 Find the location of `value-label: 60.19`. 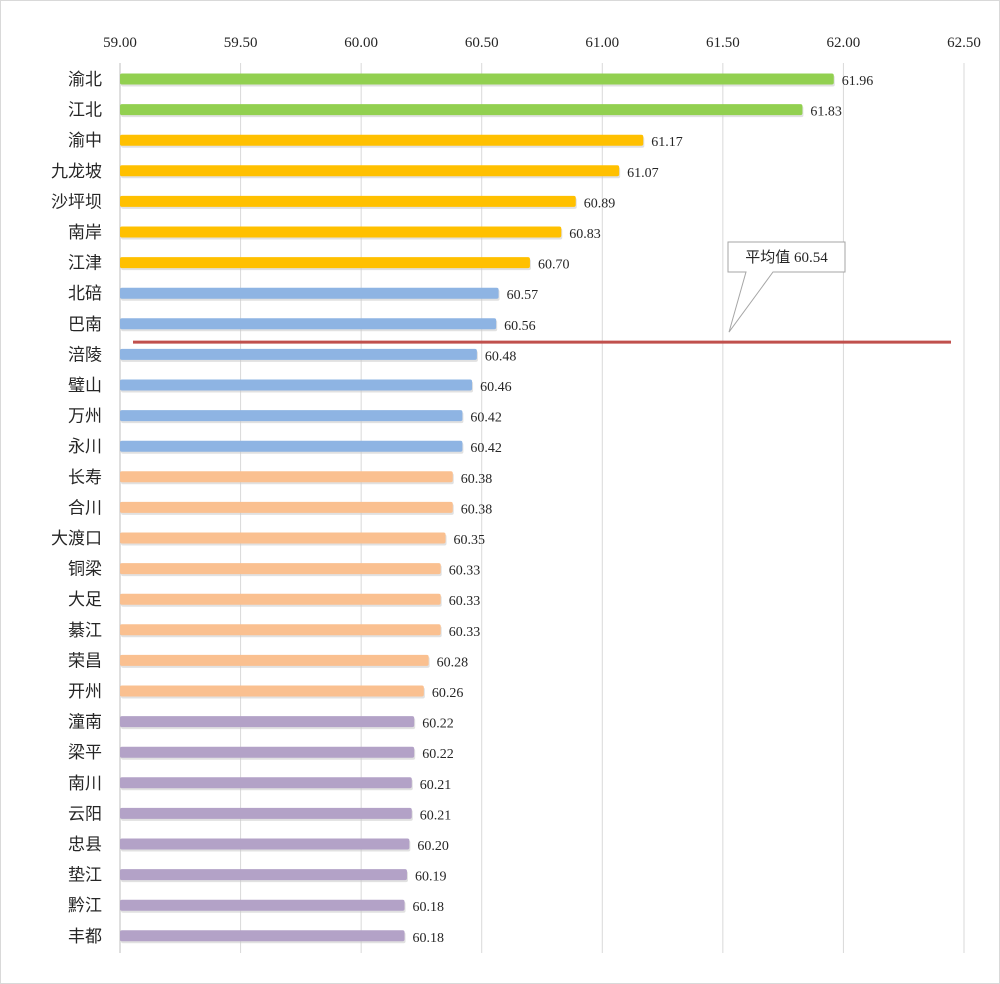

value-label: 60.19 is located at coordinates (431, 877).